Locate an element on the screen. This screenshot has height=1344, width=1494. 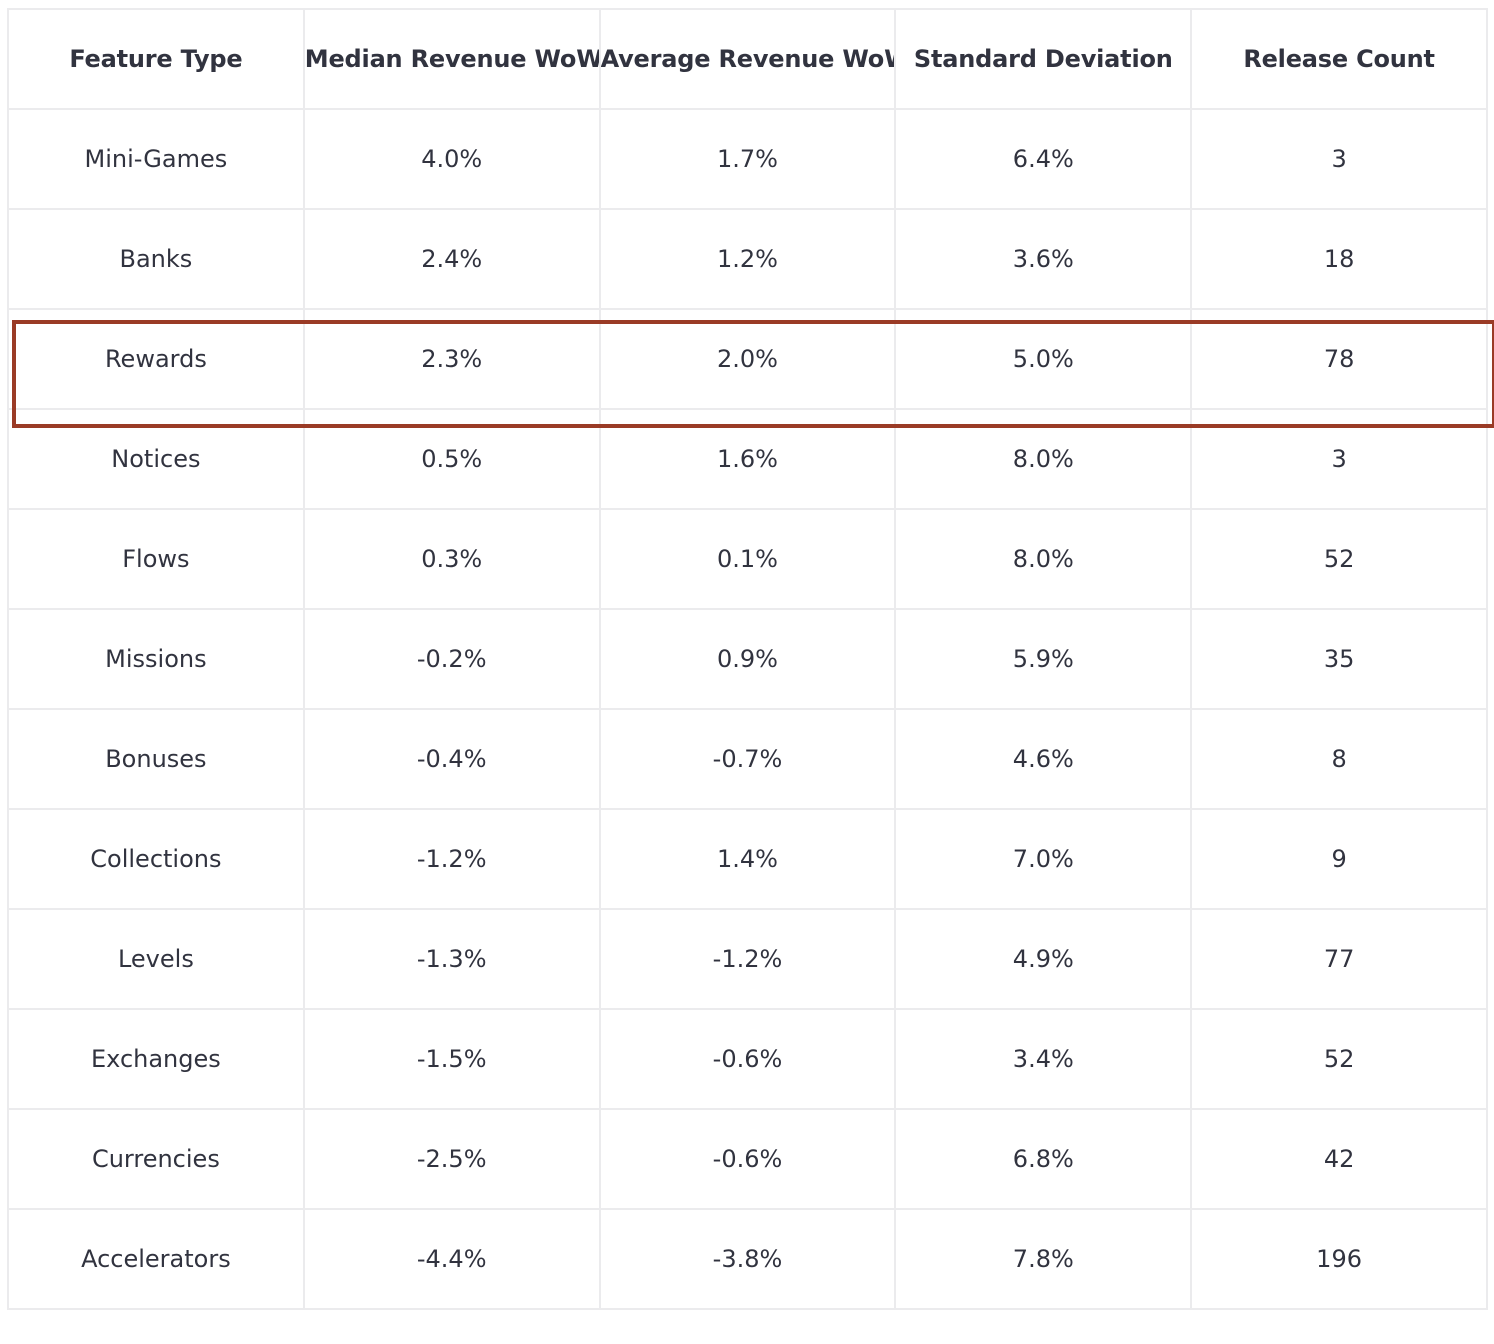
table-row: Banks 2.4% 1.2% 3.6% 18 is located at coordinates (747, 259).